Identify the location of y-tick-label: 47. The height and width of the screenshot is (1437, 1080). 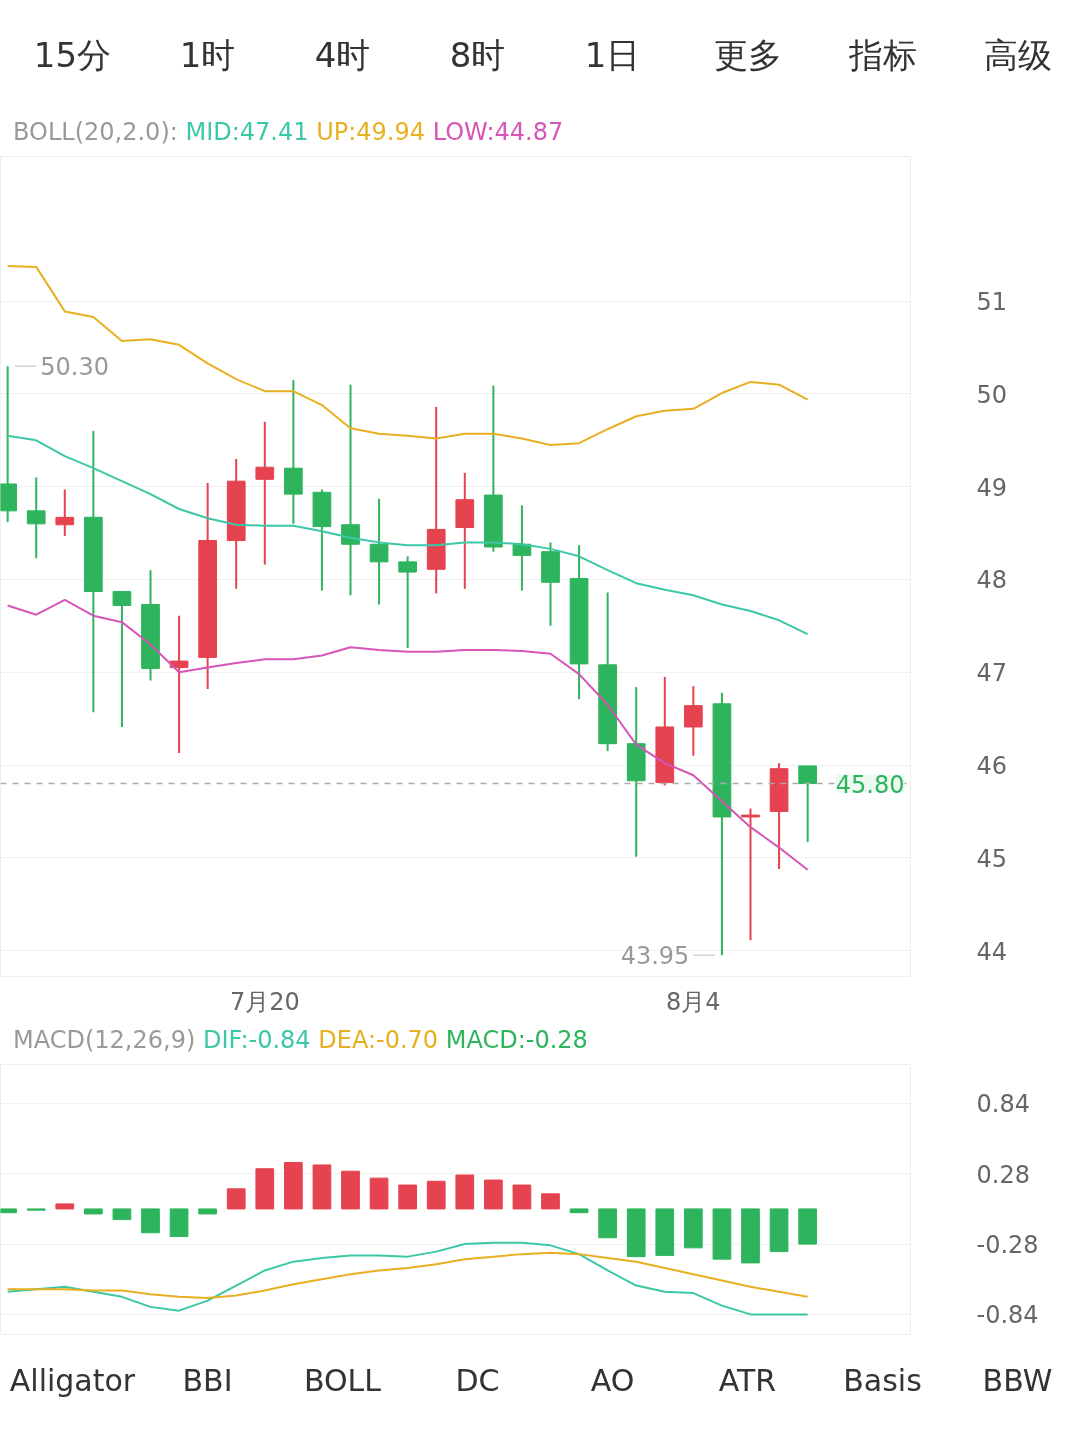
(992, 673).